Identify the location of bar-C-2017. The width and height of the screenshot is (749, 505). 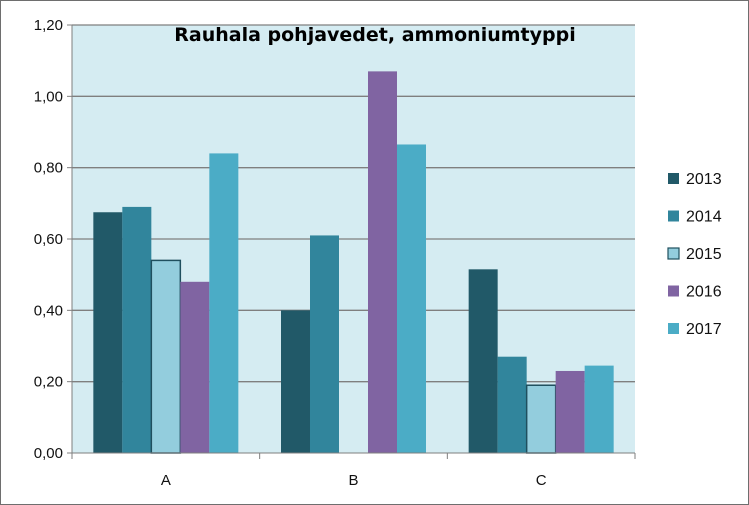
(599, 409).